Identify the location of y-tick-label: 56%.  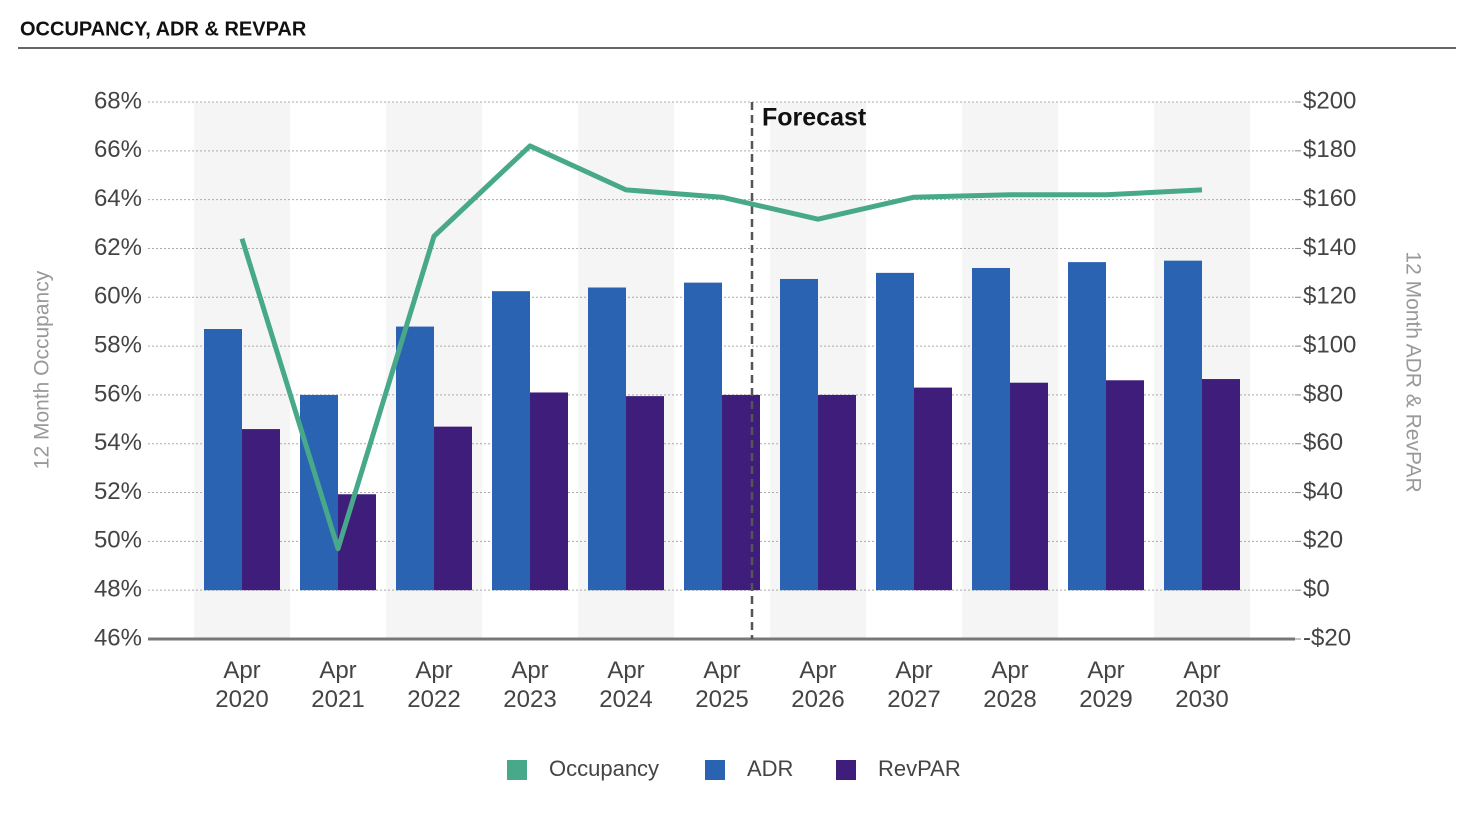
(118, 393).